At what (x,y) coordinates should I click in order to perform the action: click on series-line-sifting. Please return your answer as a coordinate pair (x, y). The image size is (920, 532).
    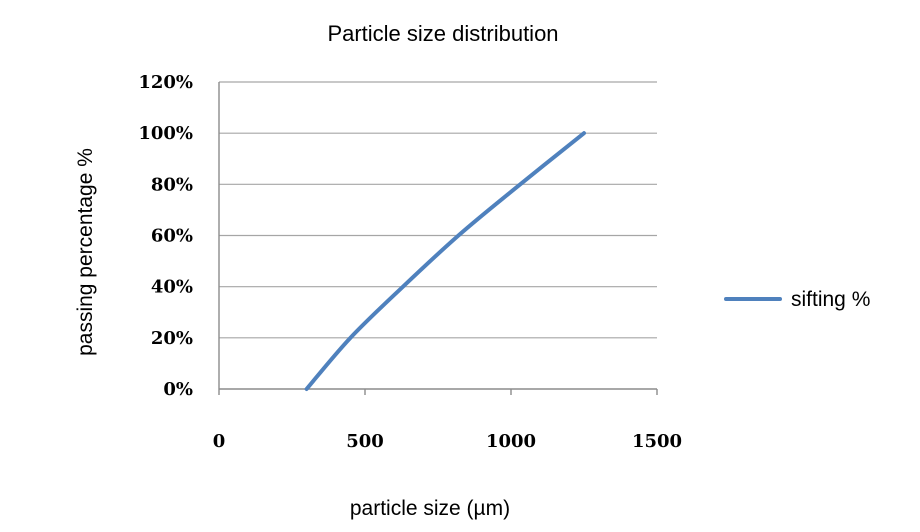
    Looking at the image, I should click on (445, 261).